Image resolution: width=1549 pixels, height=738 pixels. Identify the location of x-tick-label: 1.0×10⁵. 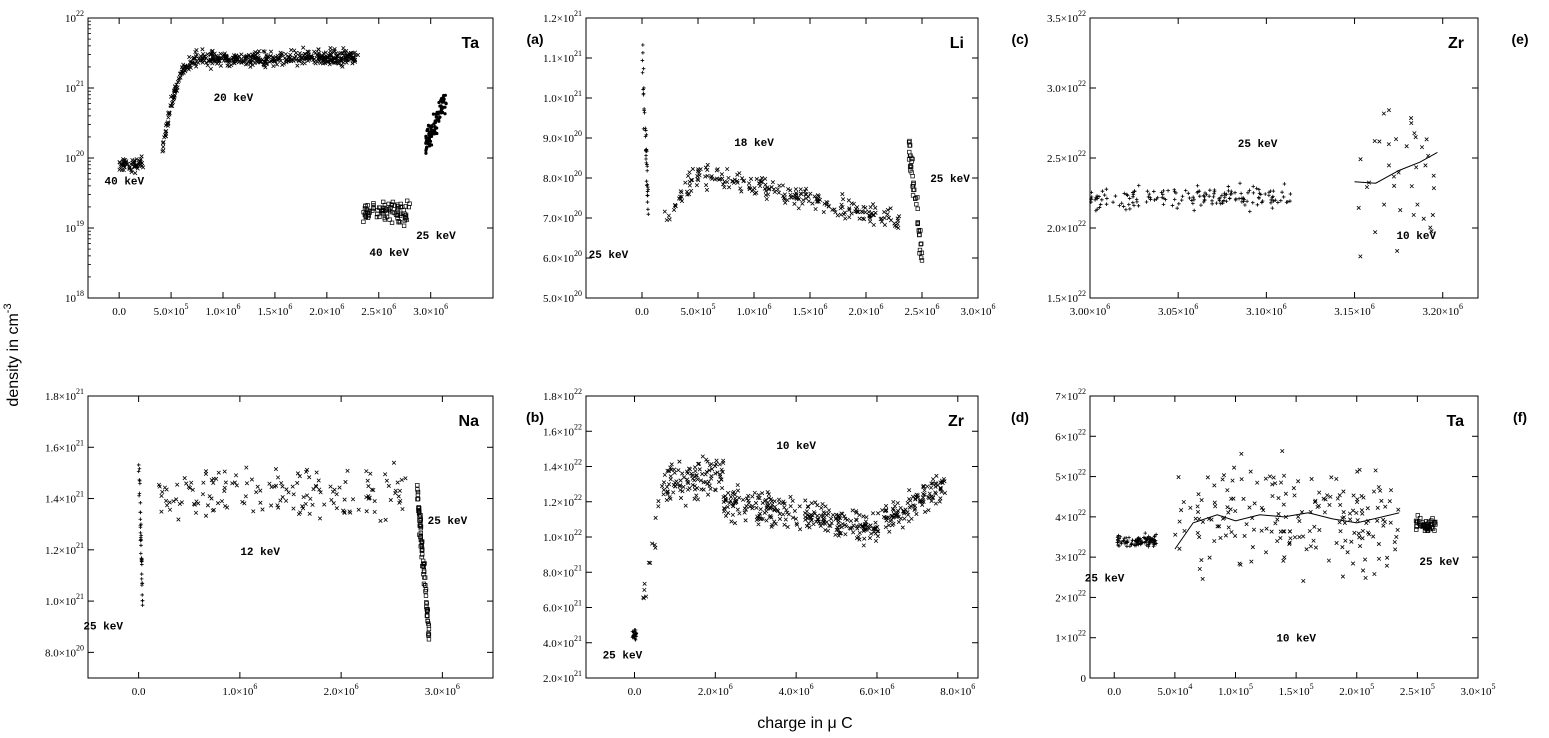
(1235, 690).